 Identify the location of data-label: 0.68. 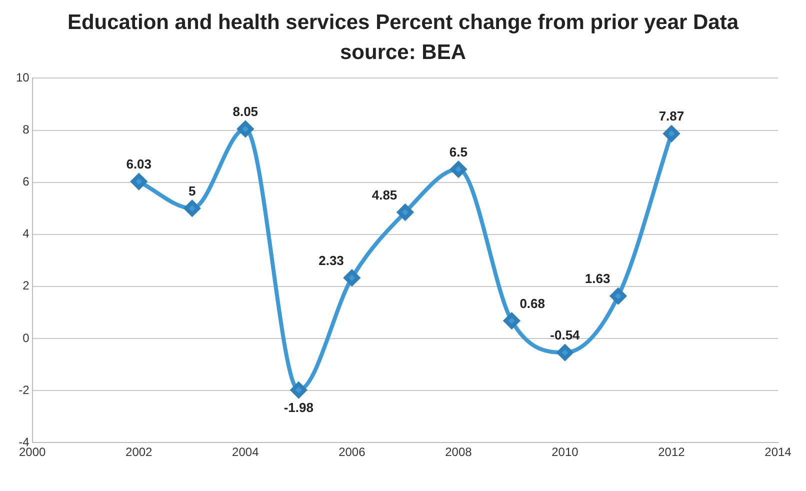
(533, 303).